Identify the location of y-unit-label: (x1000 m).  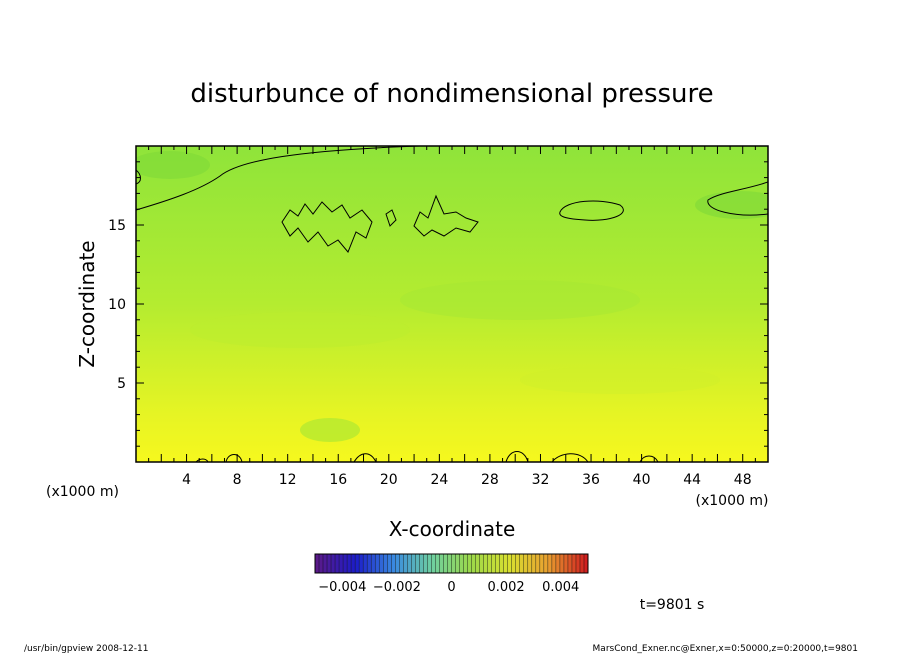
(82, 492).